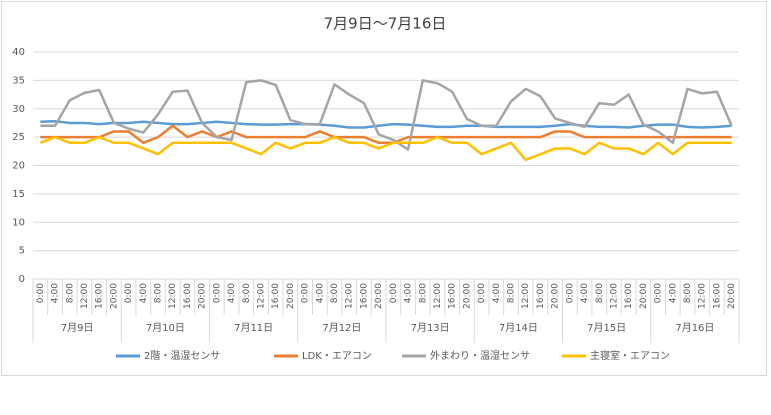  I want to click on x-group-label: 7月14日, so click(518, 328).